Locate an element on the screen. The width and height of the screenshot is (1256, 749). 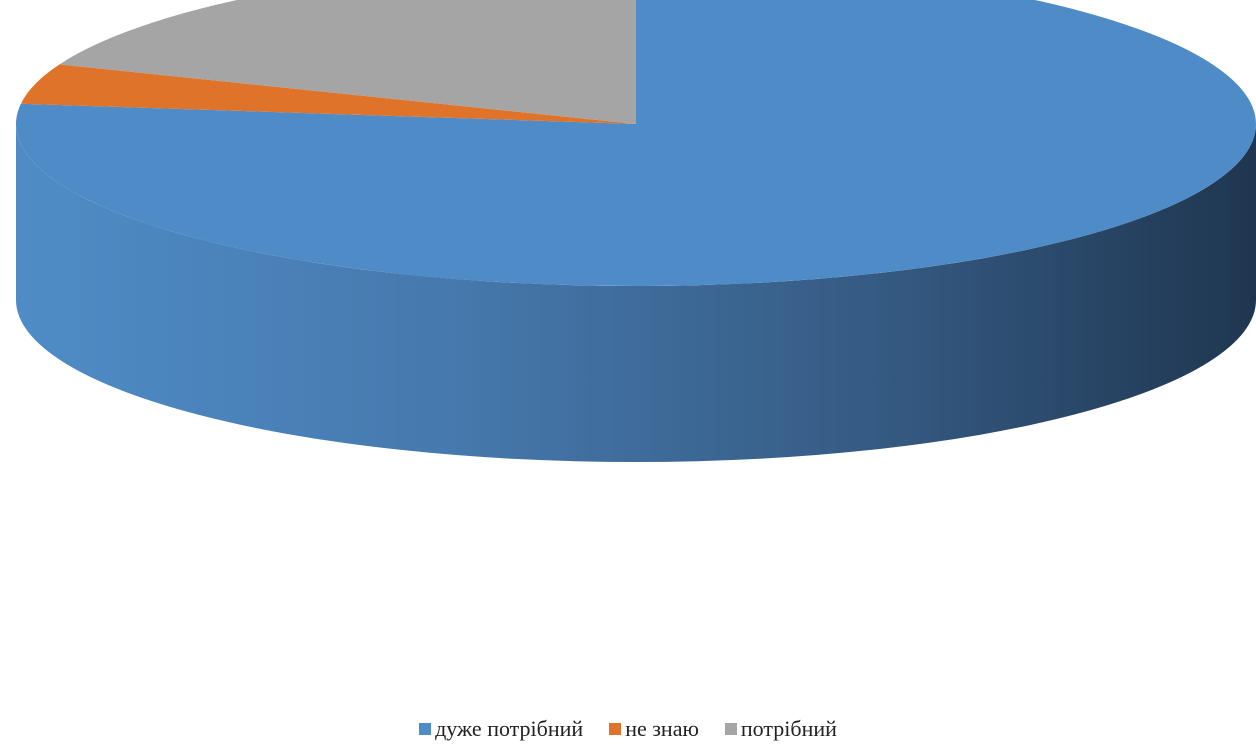
legend-label-2: потрібний is located at coordinates (788, 728).